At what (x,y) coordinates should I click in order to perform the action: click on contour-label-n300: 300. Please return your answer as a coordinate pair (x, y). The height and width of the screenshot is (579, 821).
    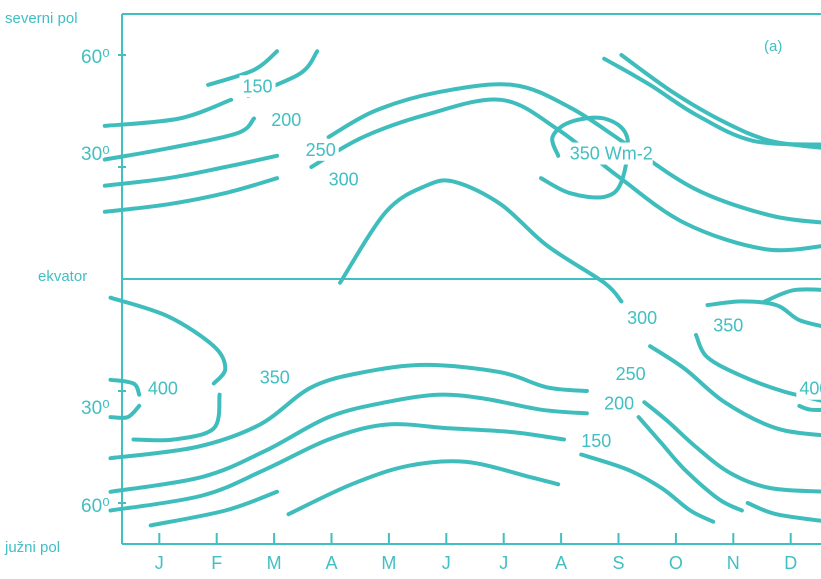
    Looking at the image, I should click on (344, 180).